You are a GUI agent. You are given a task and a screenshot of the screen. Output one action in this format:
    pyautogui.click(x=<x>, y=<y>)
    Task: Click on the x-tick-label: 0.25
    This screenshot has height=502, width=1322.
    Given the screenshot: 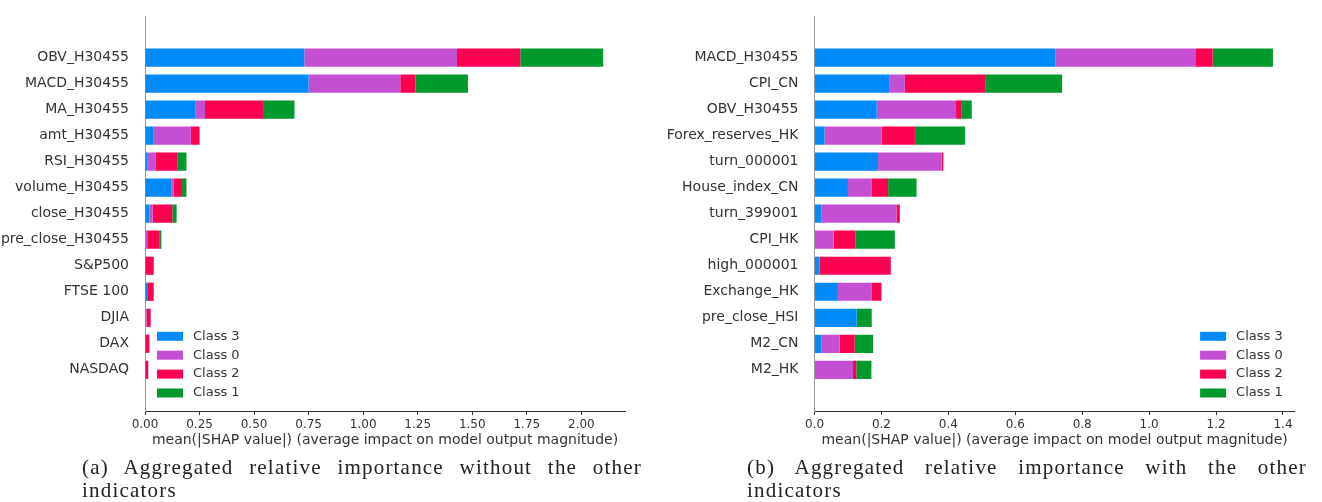 What is the action you would take?
    pyautogui.click(x=199, y=424)
    